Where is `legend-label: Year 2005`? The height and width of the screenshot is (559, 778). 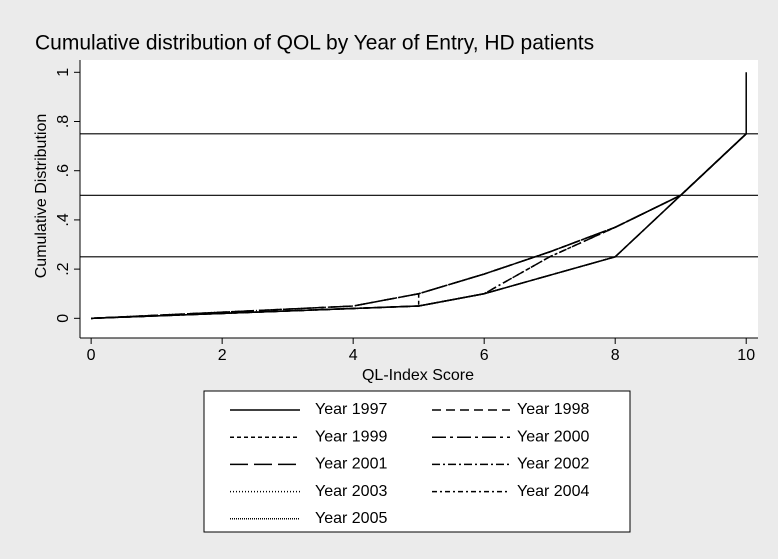
legend-label: Year 2005 is located at coordinates (351, 518).